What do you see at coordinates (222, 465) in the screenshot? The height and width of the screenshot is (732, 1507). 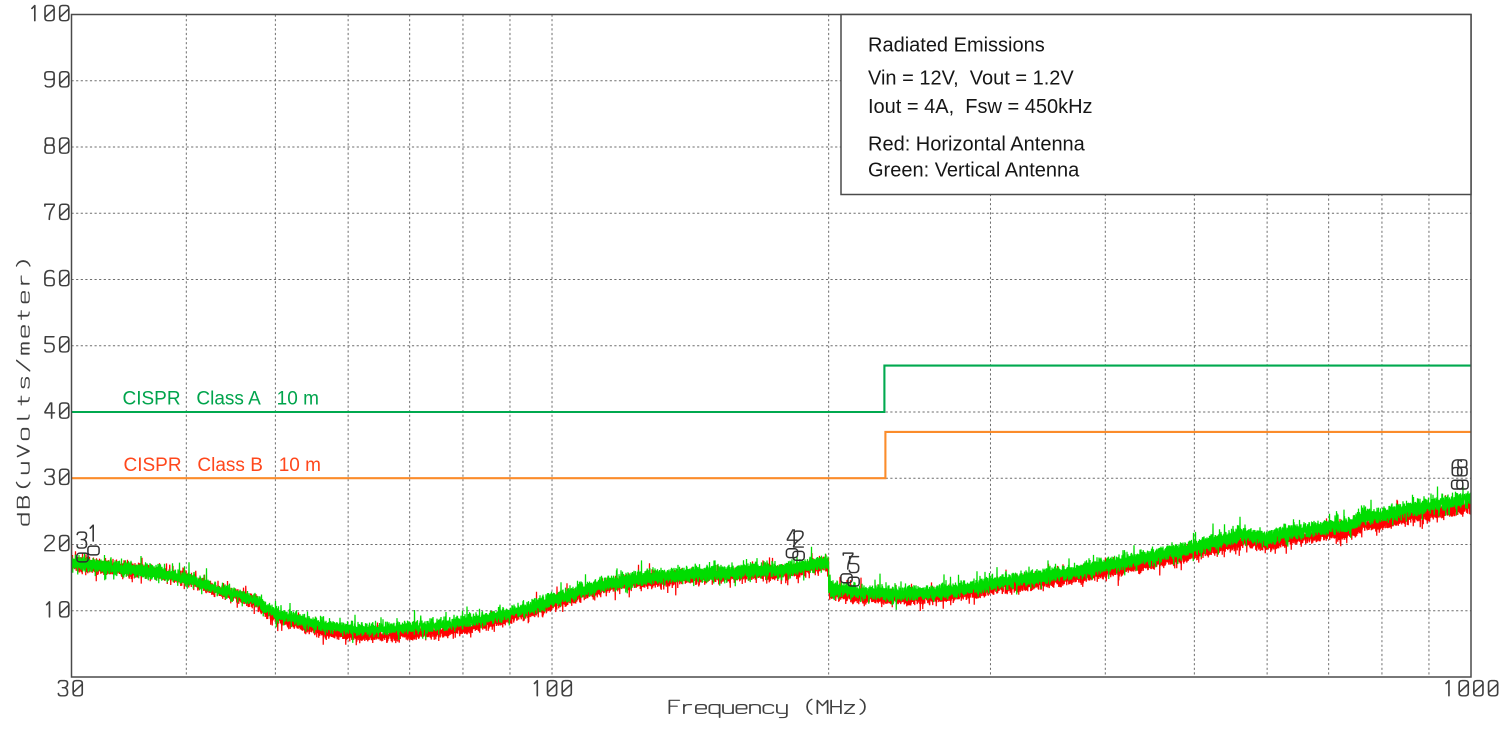 I see `svg-text: CISPR Class B 10 m` at bounding box center [222, 465].